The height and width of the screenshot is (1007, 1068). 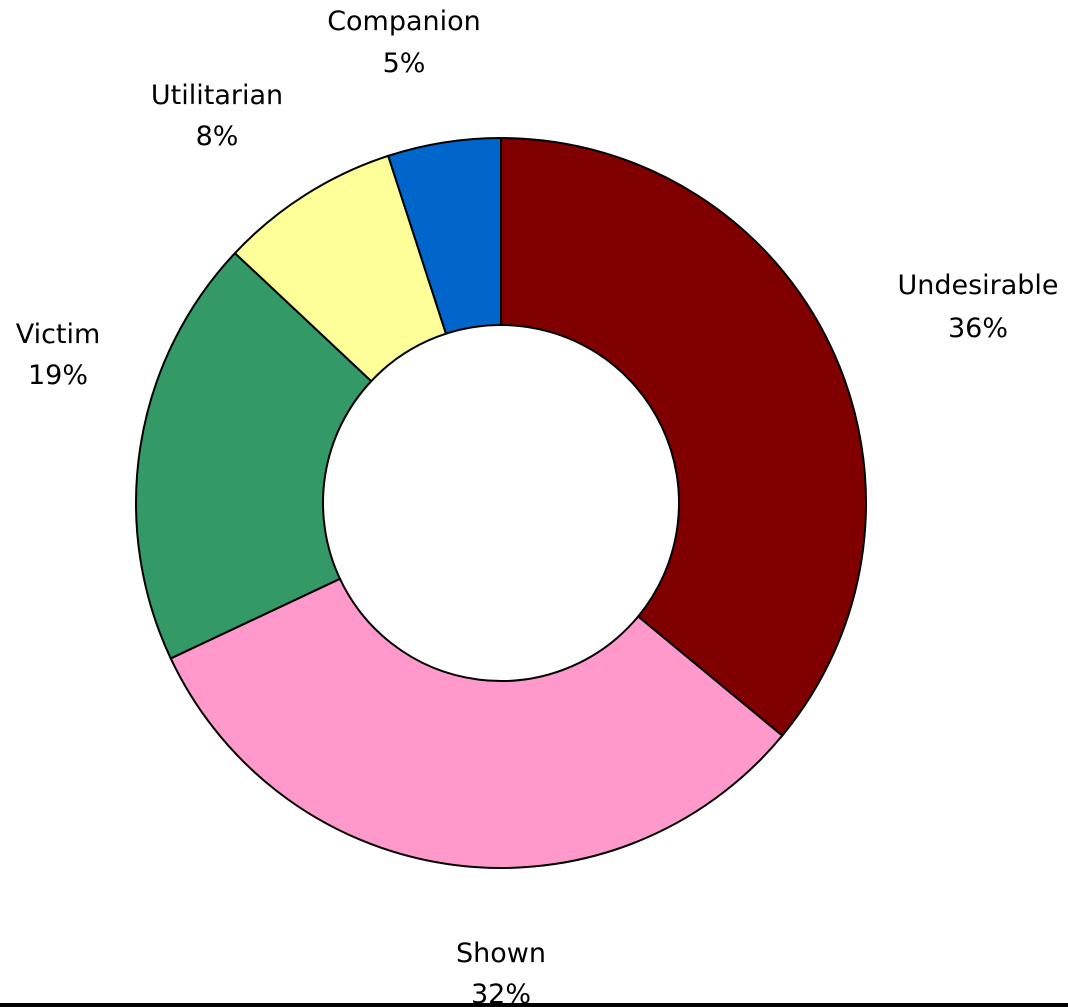 What do you see at coordinates (977, 285) in the screenshot?
I see `label-undesirable-name: Undesirable` at bounding box center [977, 285].